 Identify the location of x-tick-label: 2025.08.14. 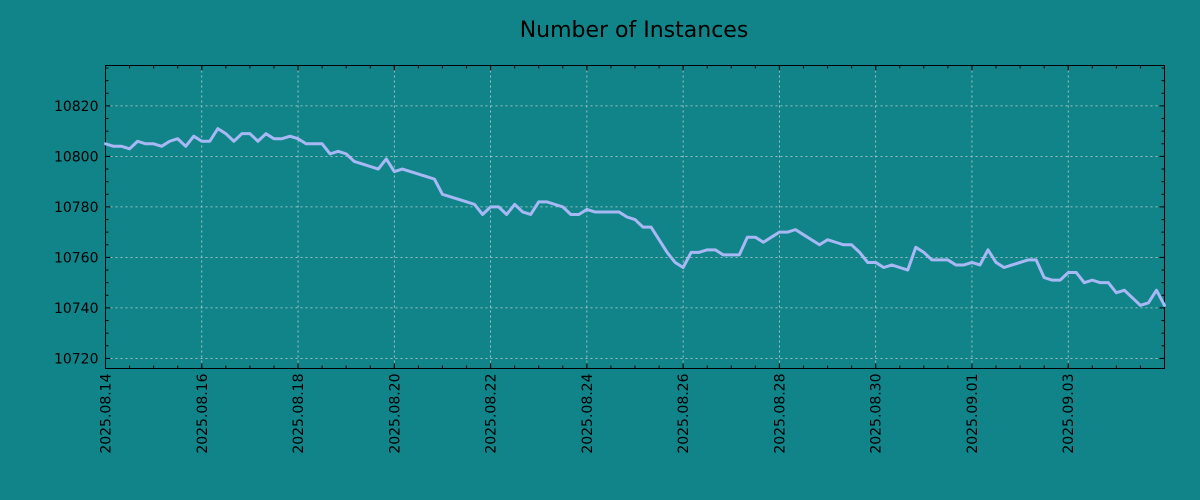
(107, 413).